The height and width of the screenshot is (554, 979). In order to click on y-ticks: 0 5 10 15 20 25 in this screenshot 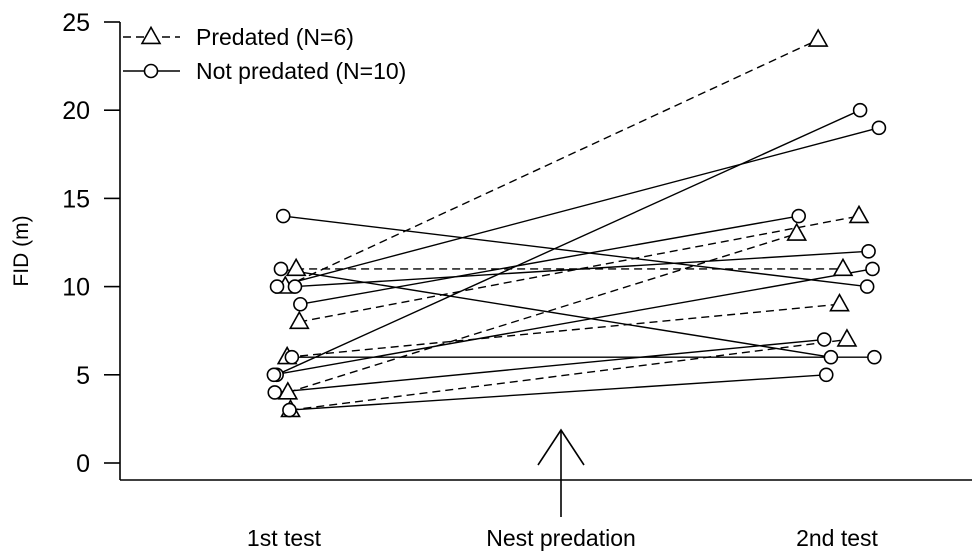, I will do `click(91, 243)`.